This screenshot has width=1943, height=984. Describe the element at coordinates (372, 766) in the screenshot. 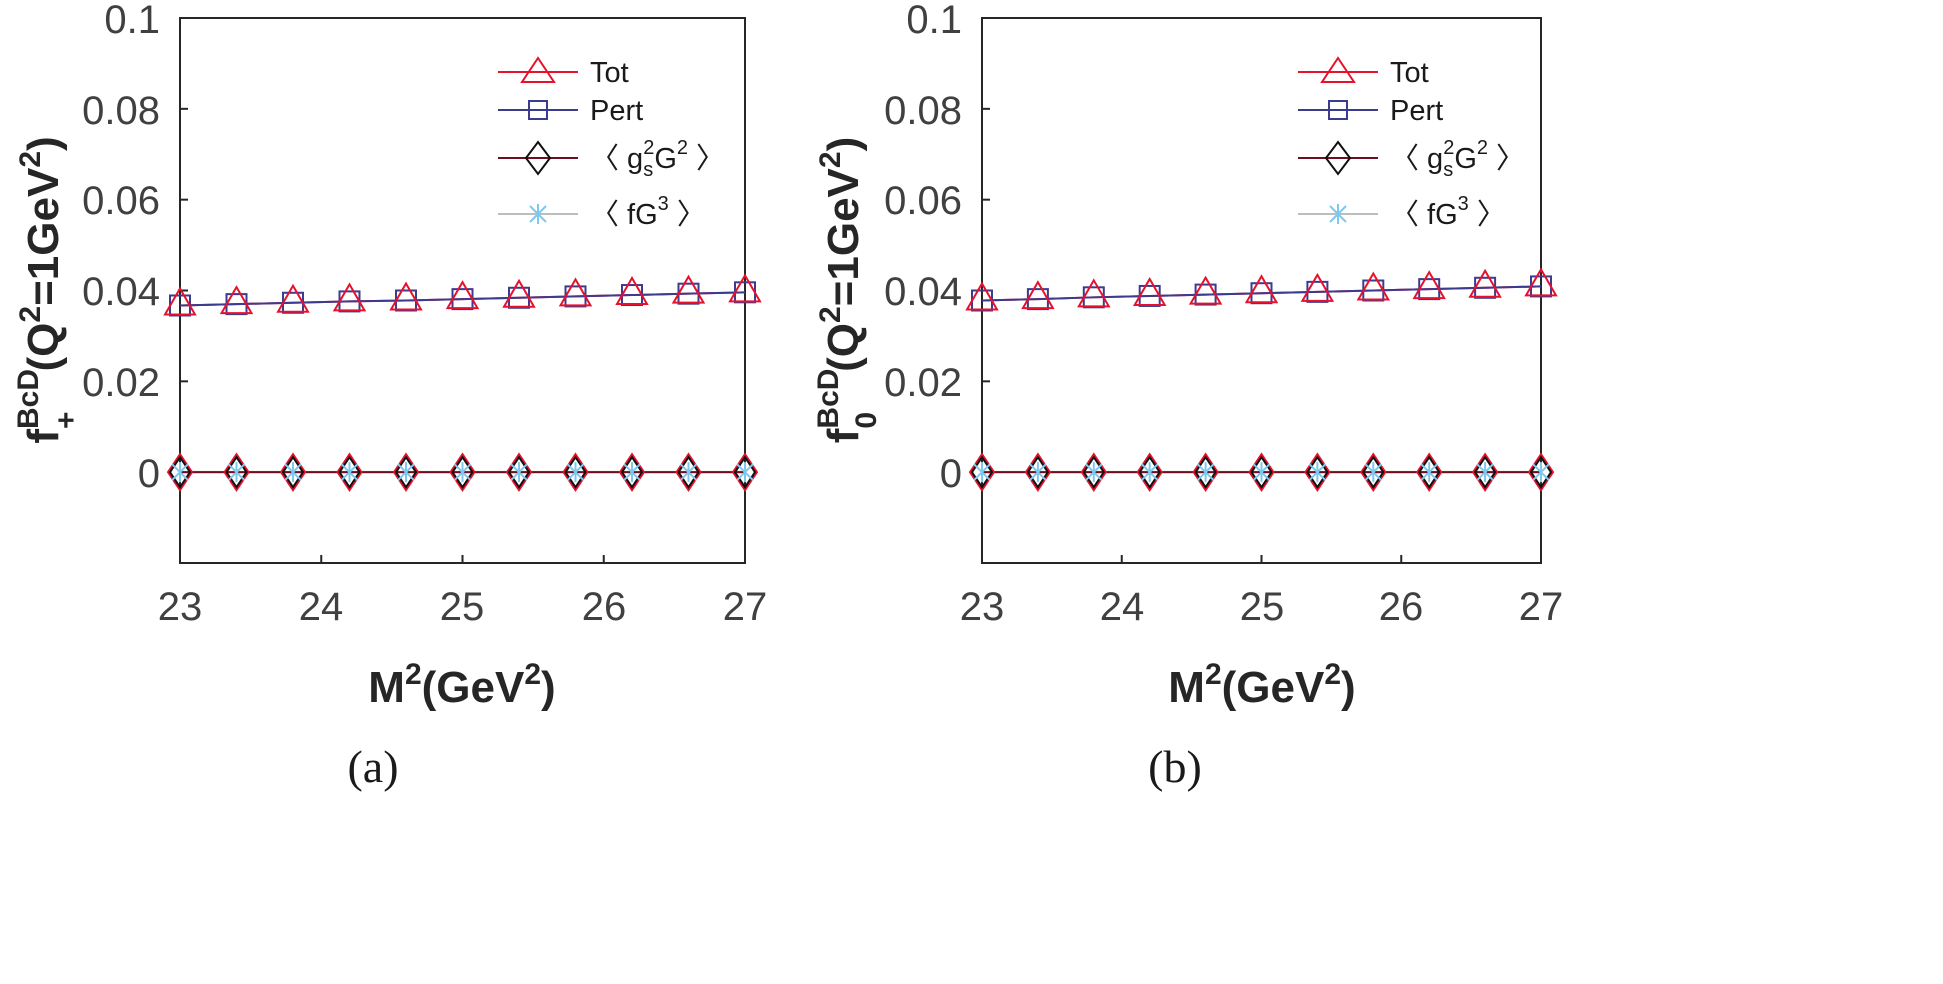

I see `panel-caption-a: (a)` at that location.